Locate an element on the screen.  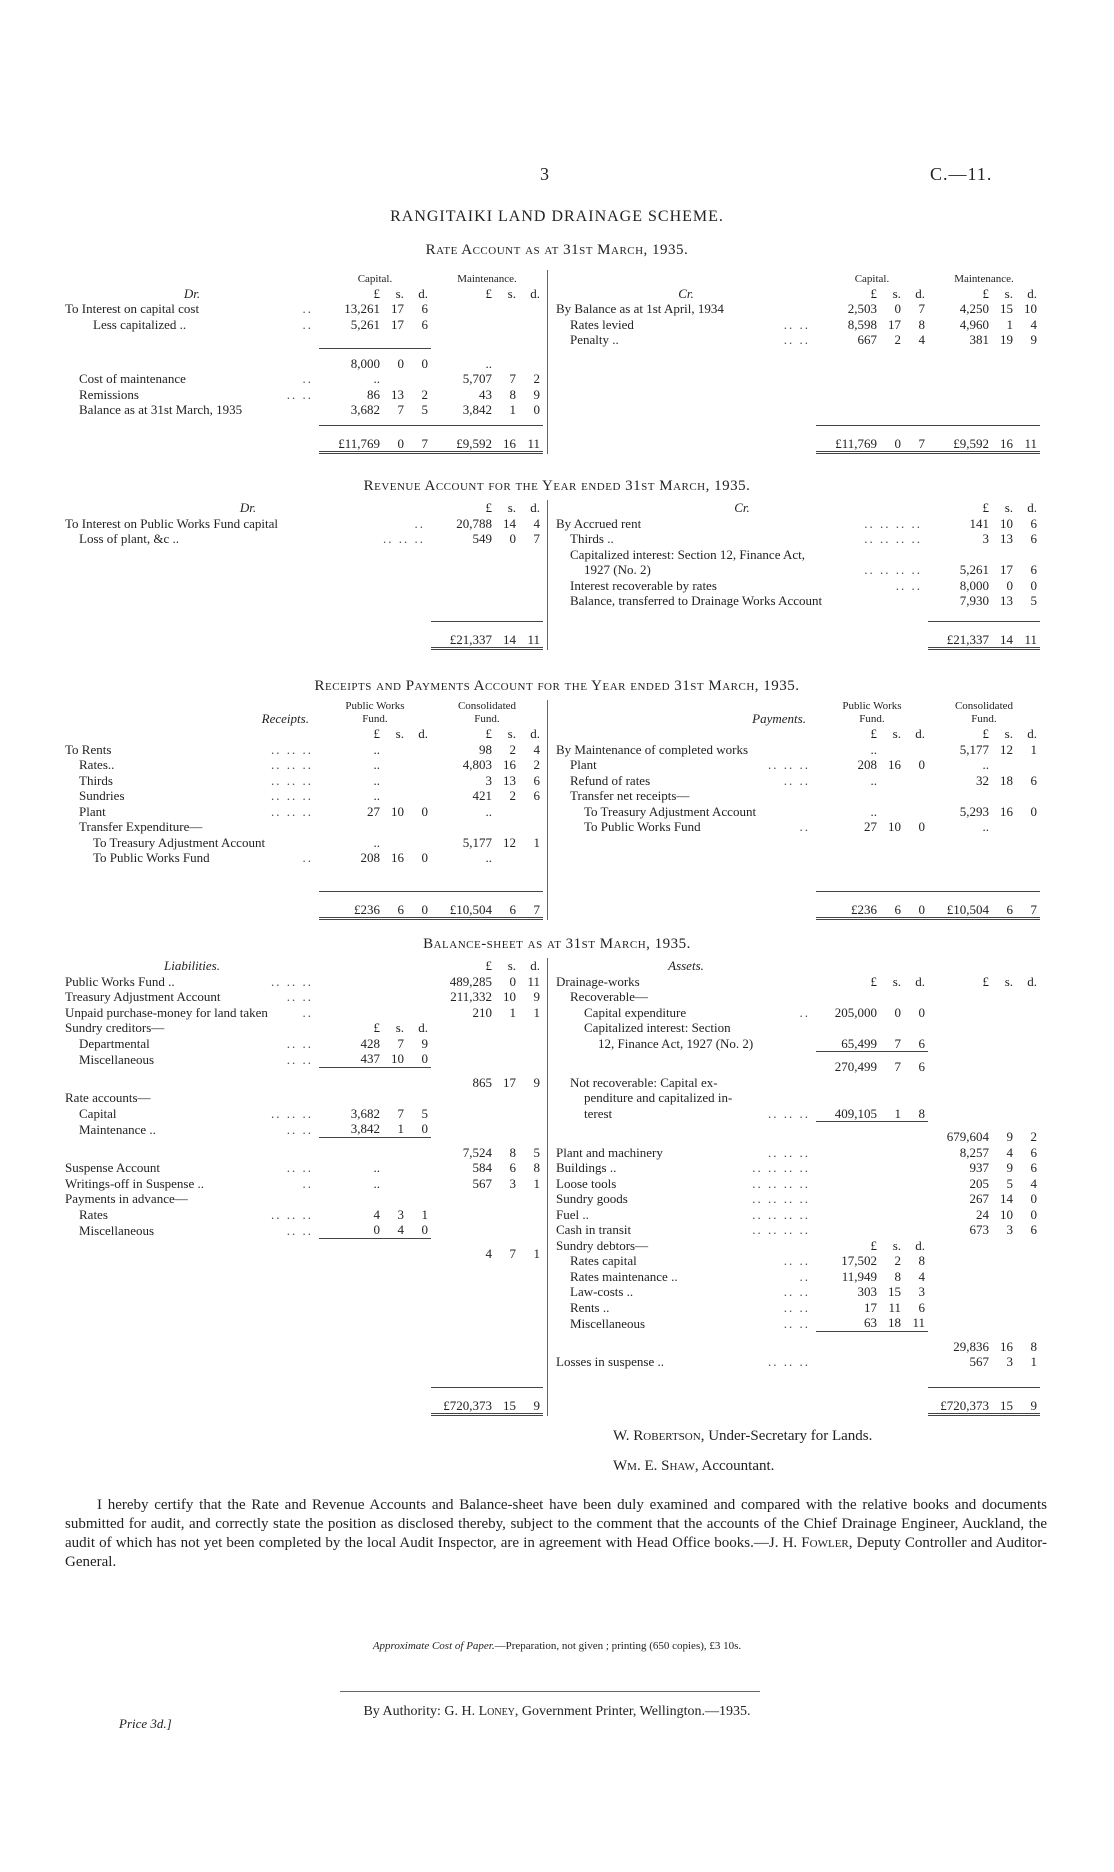
table-row: Miscellaneous .. .. 63 18 11 is located at coordinates (798, 1323).